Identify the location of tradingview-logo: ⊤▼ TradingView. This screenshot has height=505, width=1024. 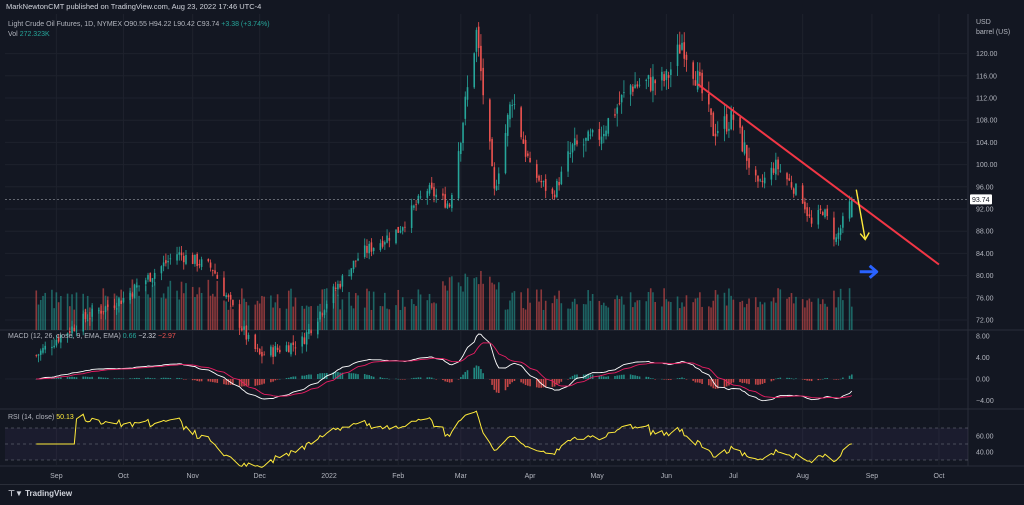
(40, 493).